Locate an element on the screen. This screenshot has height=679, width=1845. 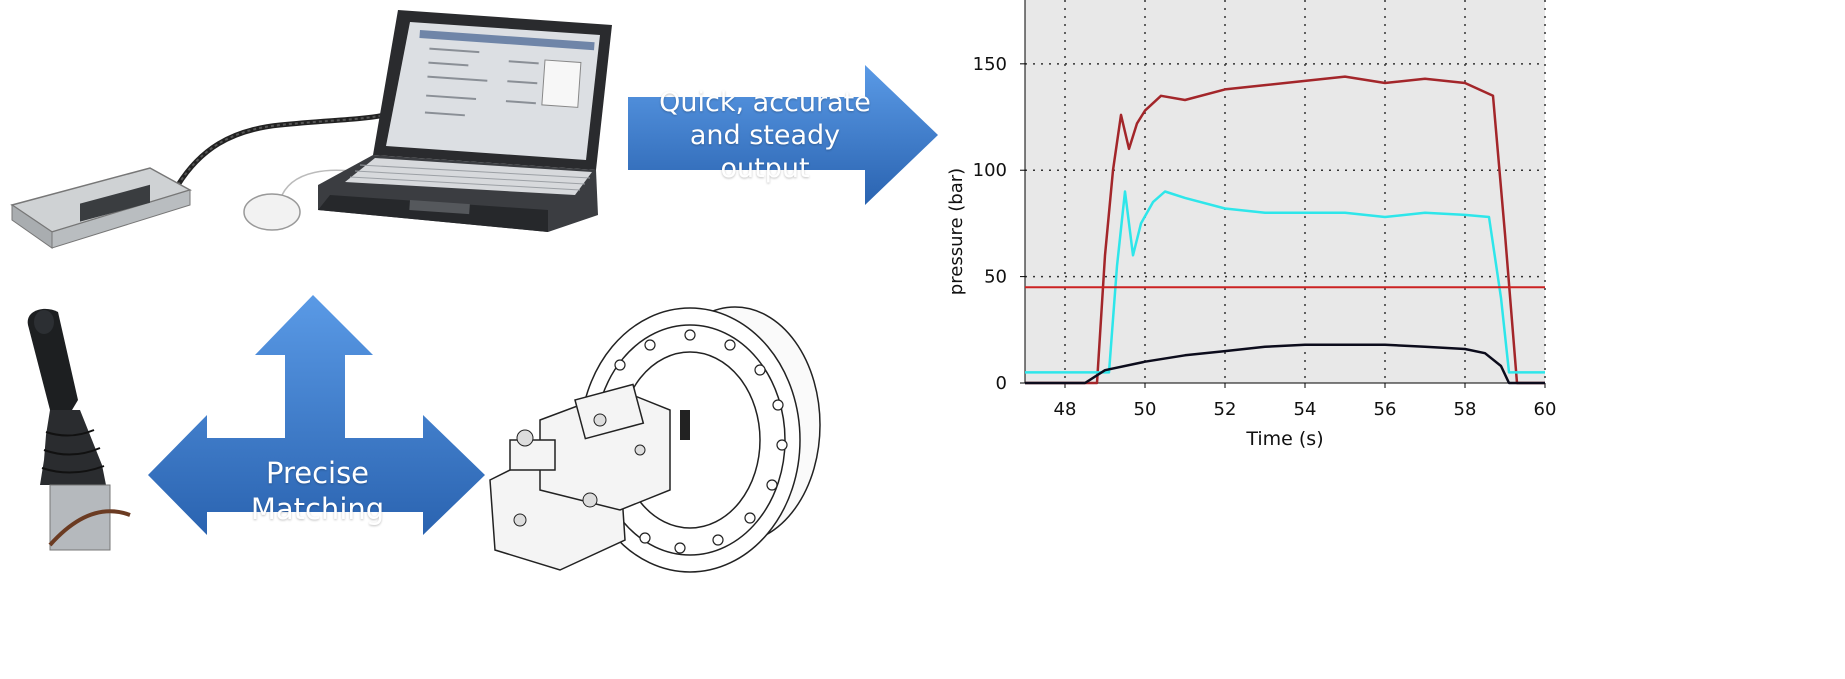
joystick-icon is located at coordinates (79, 429).